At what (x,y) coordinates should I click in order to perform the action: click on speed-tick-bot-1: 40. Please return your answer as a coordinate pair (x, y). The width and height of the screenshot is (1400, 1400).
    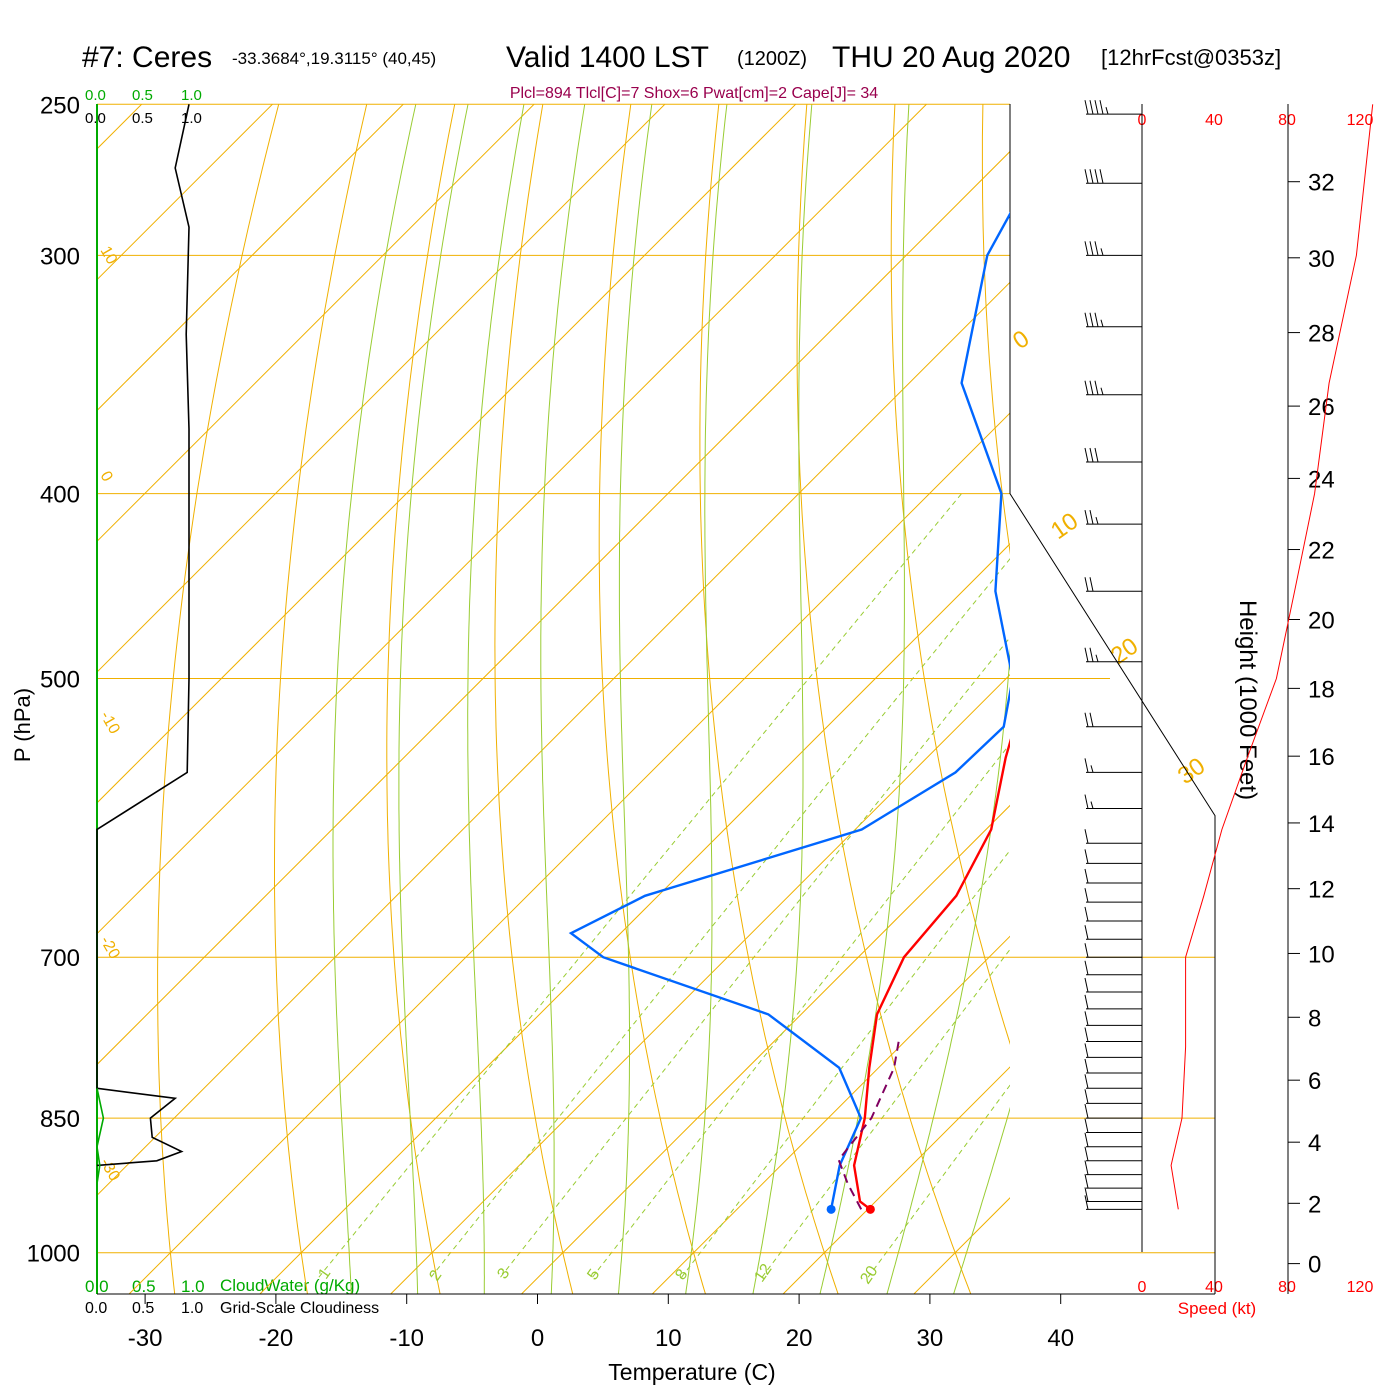
    Looking at the image, I should click on (1214, 1287).